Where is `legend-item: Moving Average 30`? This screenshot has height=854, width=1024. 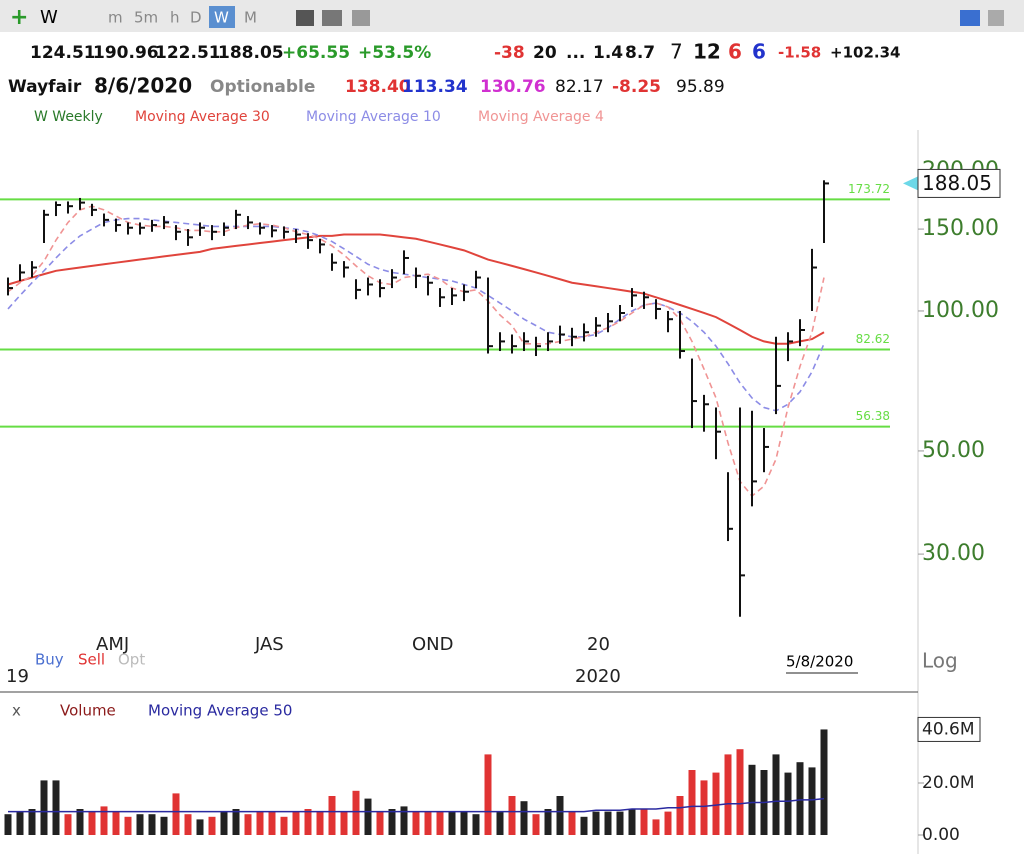
legend-item: Moving Average 30 is located at coordinates (202, 117).